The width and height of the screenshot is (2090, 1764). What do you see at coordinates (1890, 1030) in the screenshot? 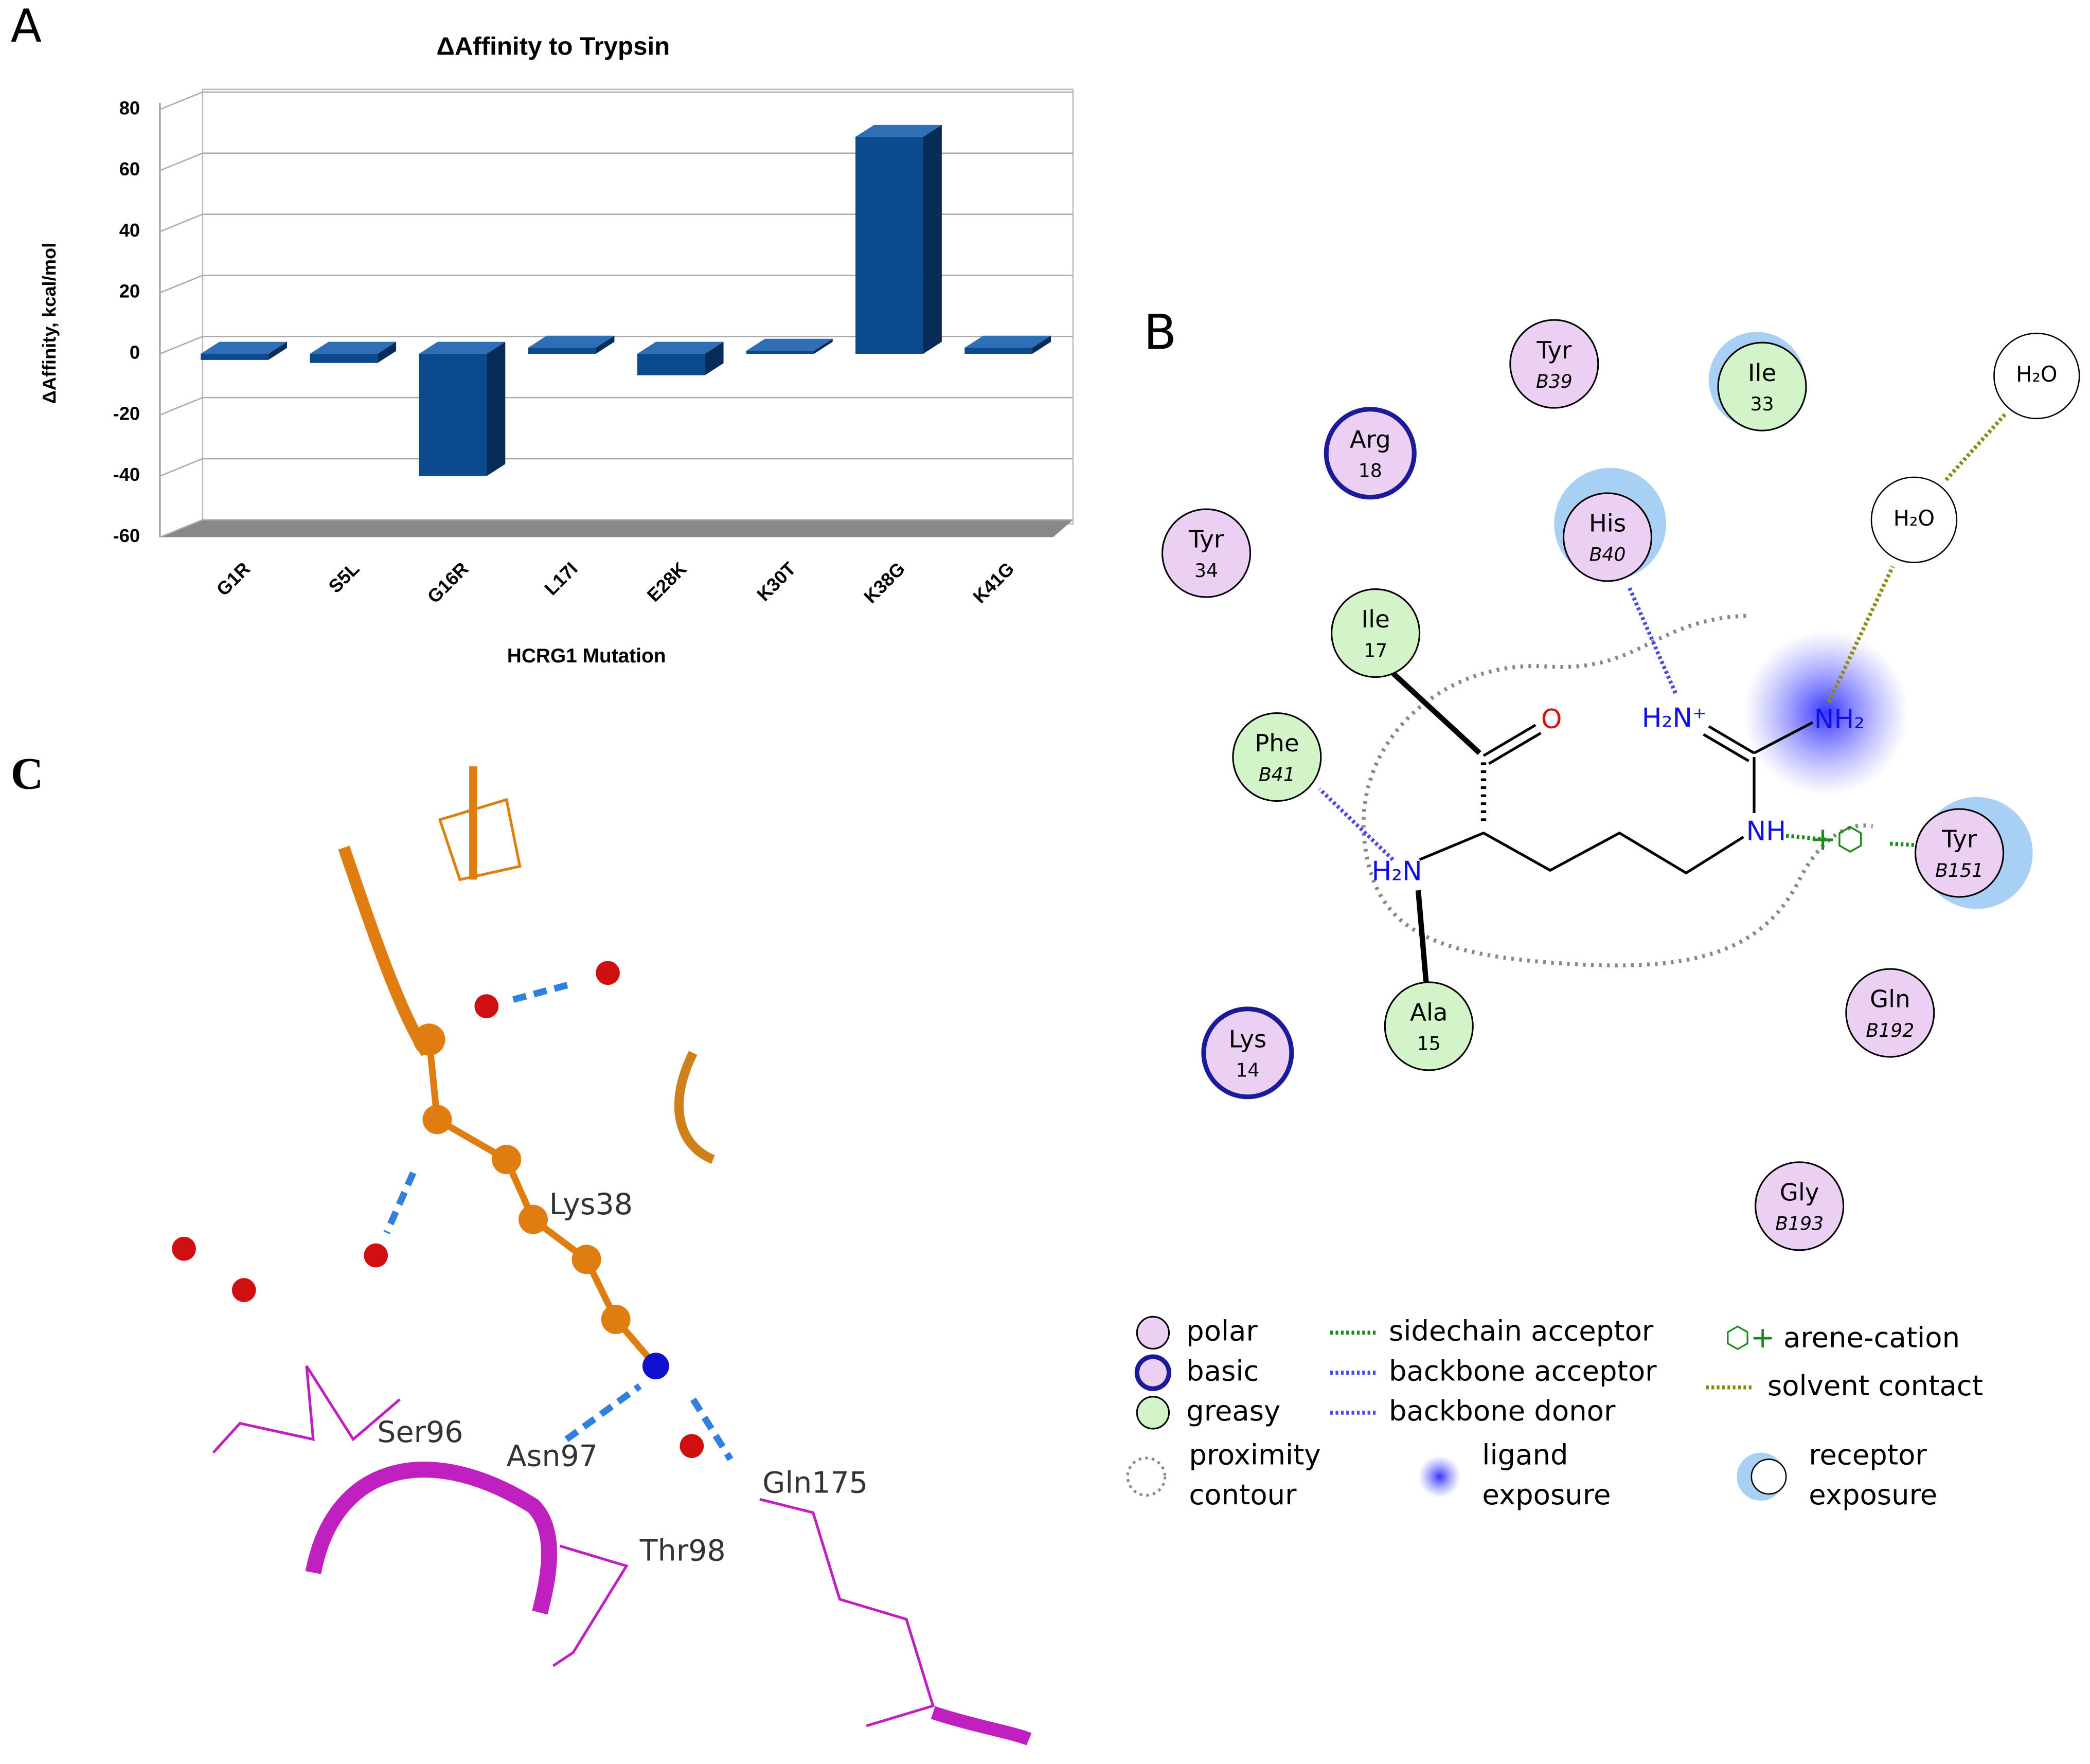
I see `residue-number: B192` at bounding box center [1890, 1030].